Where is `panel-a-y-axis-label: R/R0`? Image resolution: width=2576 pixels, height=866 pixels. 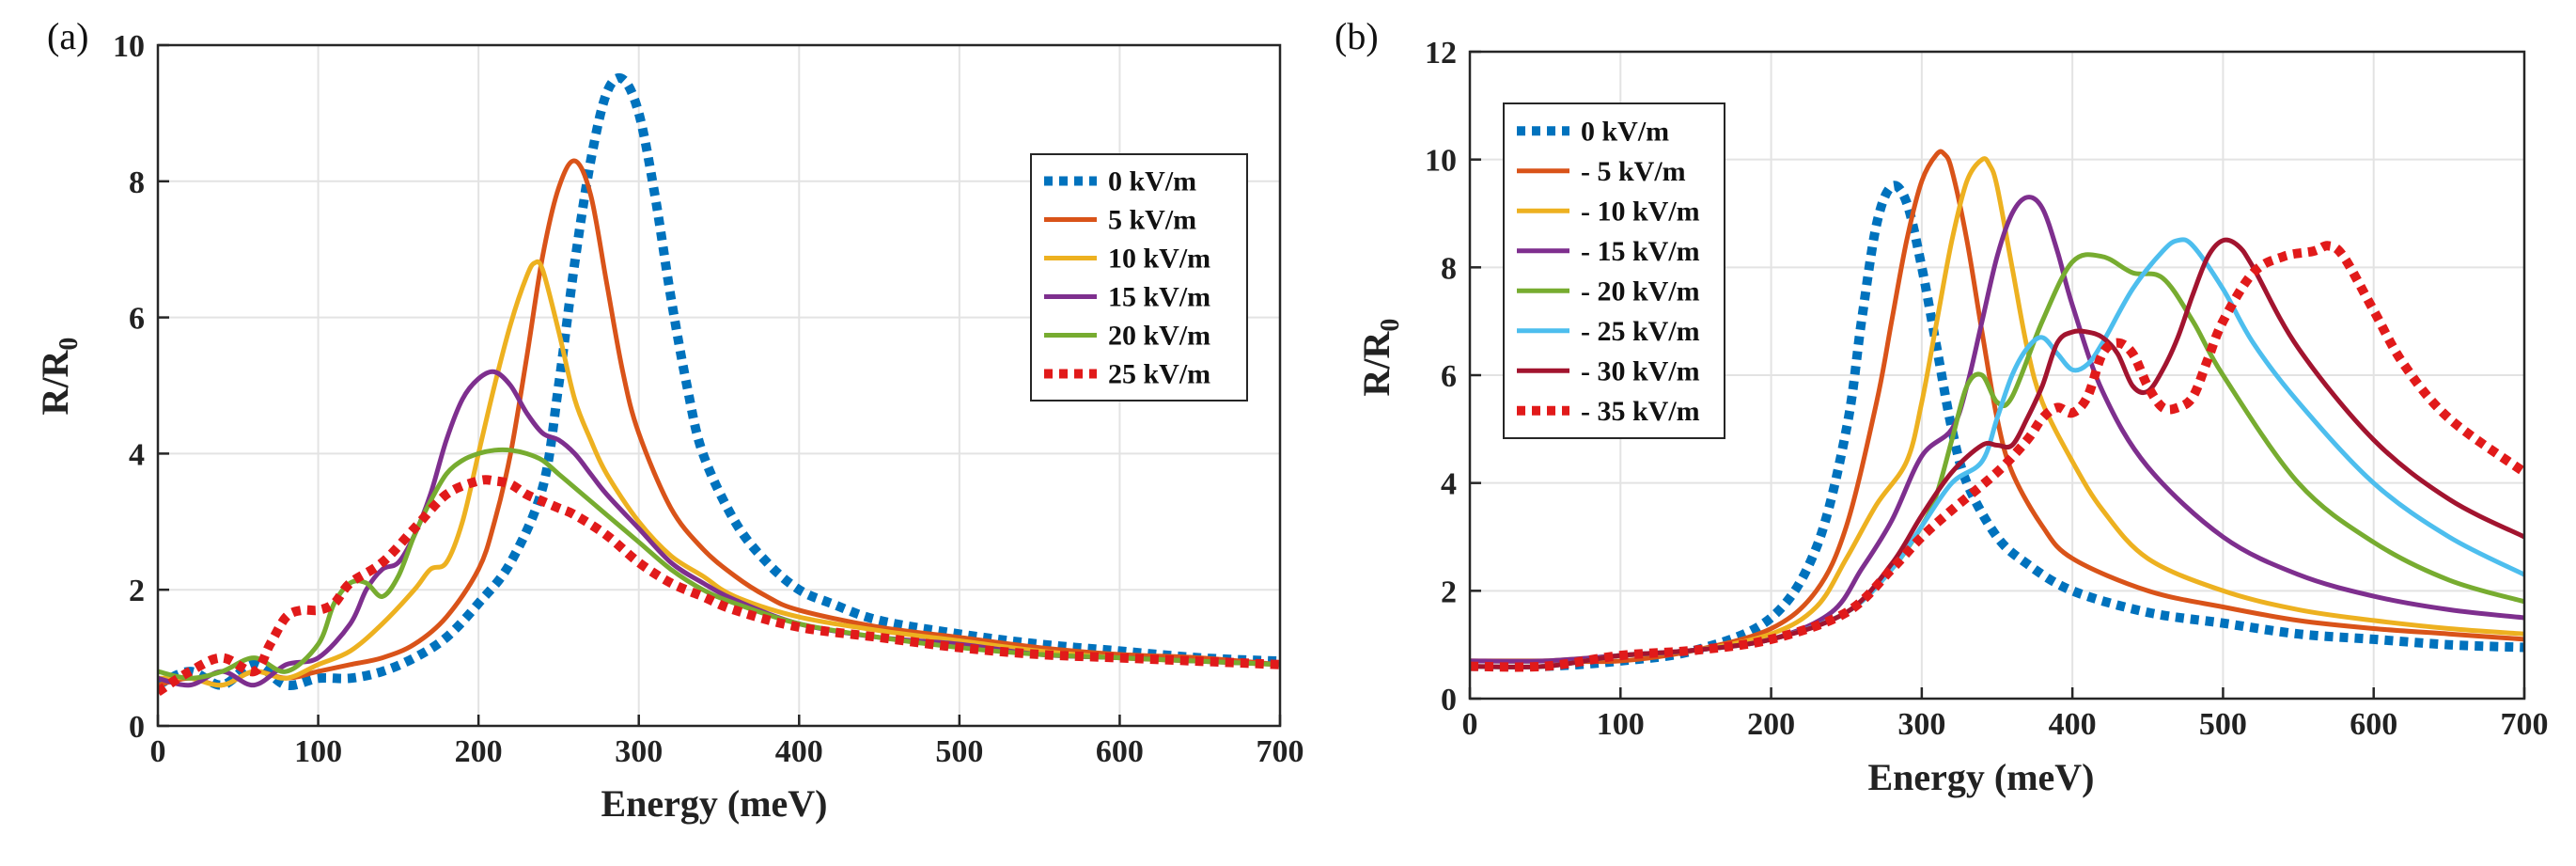
panel-a-y-axis-label: R/R0 is located at coordinates (59, 377).